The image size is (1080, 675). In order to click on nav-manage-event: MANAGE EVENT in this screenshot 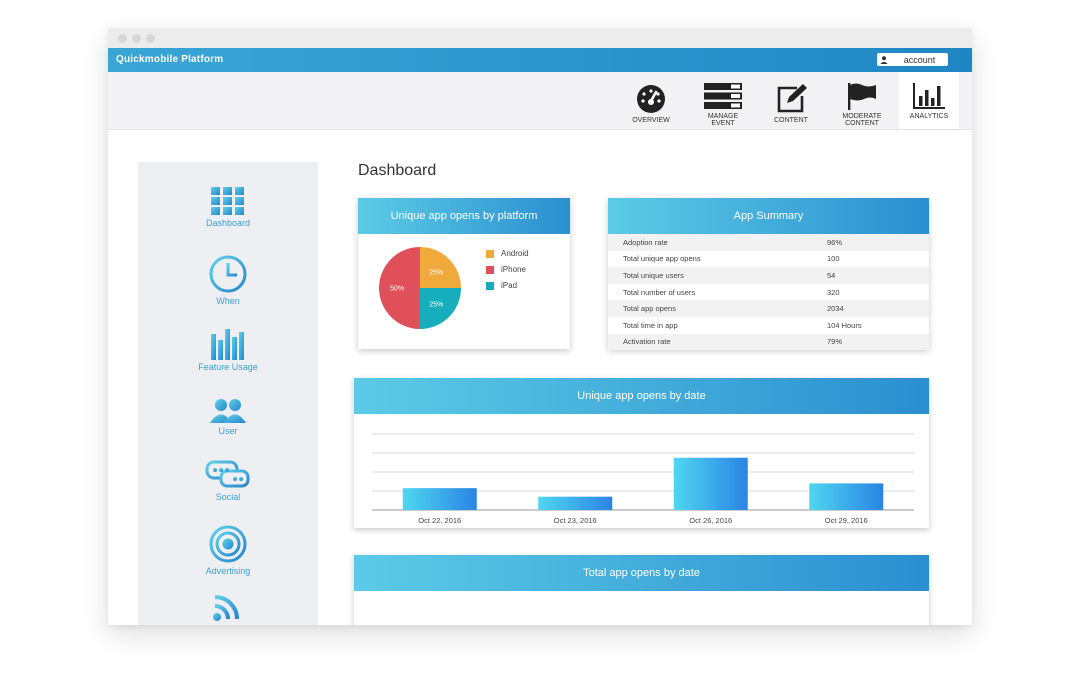, I will do `click(723, 100)`.